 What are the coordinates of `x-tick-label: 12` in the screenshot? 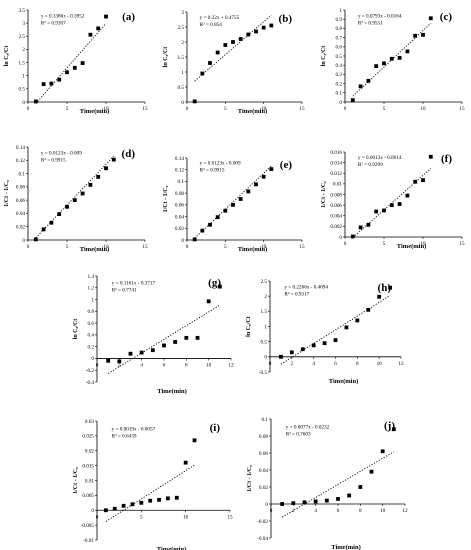 It's located at (405, 511).